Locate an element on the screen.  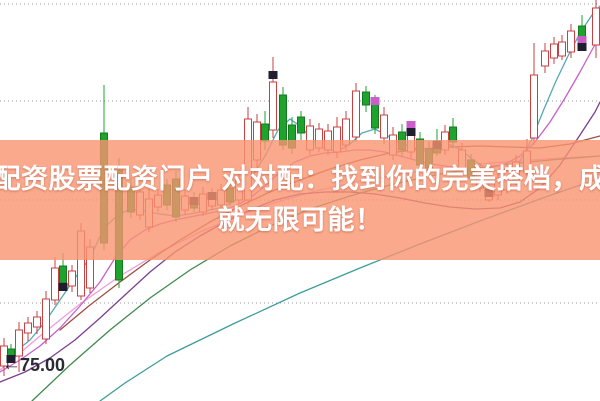
banner-text-line-2: 就无限可能！ is located at coordinates (300, 220).